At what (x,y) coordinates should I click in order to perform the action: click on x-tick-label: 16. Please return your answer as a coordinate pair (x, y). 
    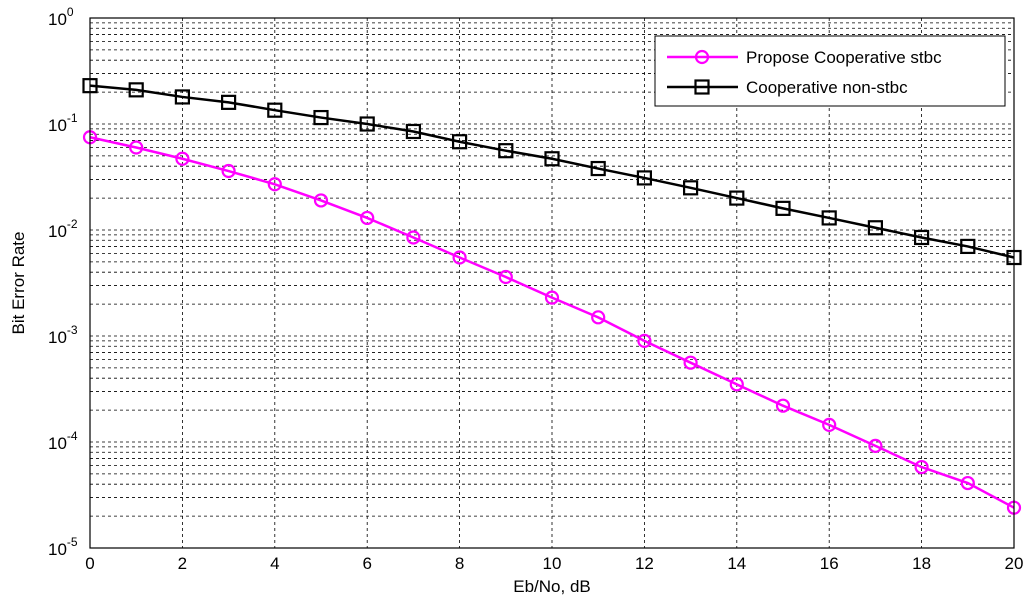
    Looking at the image, I should click on (829, 563).